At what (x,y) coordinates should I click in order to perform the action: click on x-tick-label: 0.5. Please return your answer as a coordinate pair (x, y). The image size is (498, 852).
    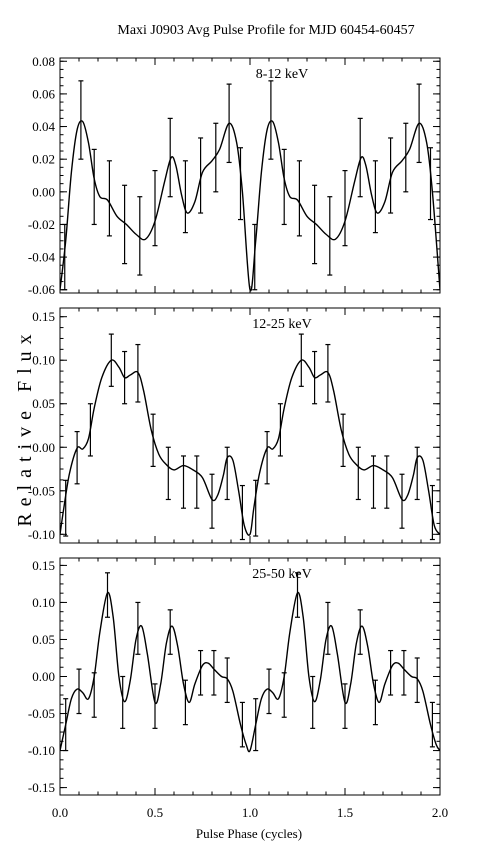
    Looking at the image, I should click on (155, 812).